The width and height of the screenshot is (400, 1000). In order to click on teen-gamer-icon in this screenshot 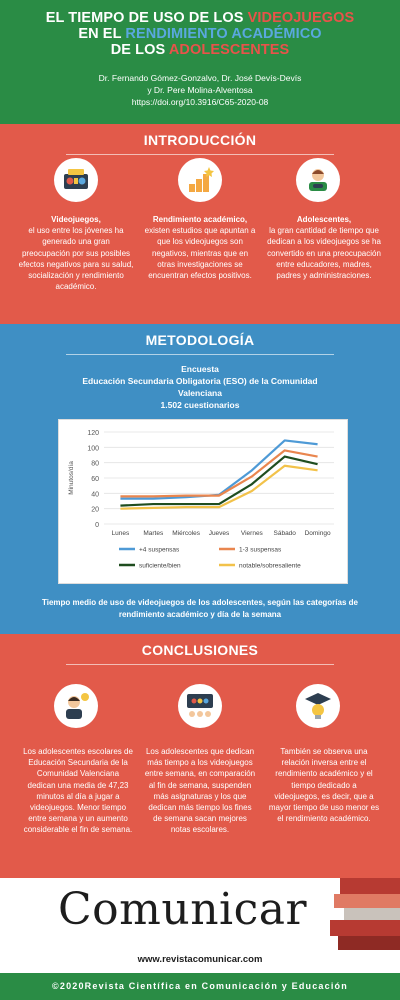, I will do `click(318, 180)`.